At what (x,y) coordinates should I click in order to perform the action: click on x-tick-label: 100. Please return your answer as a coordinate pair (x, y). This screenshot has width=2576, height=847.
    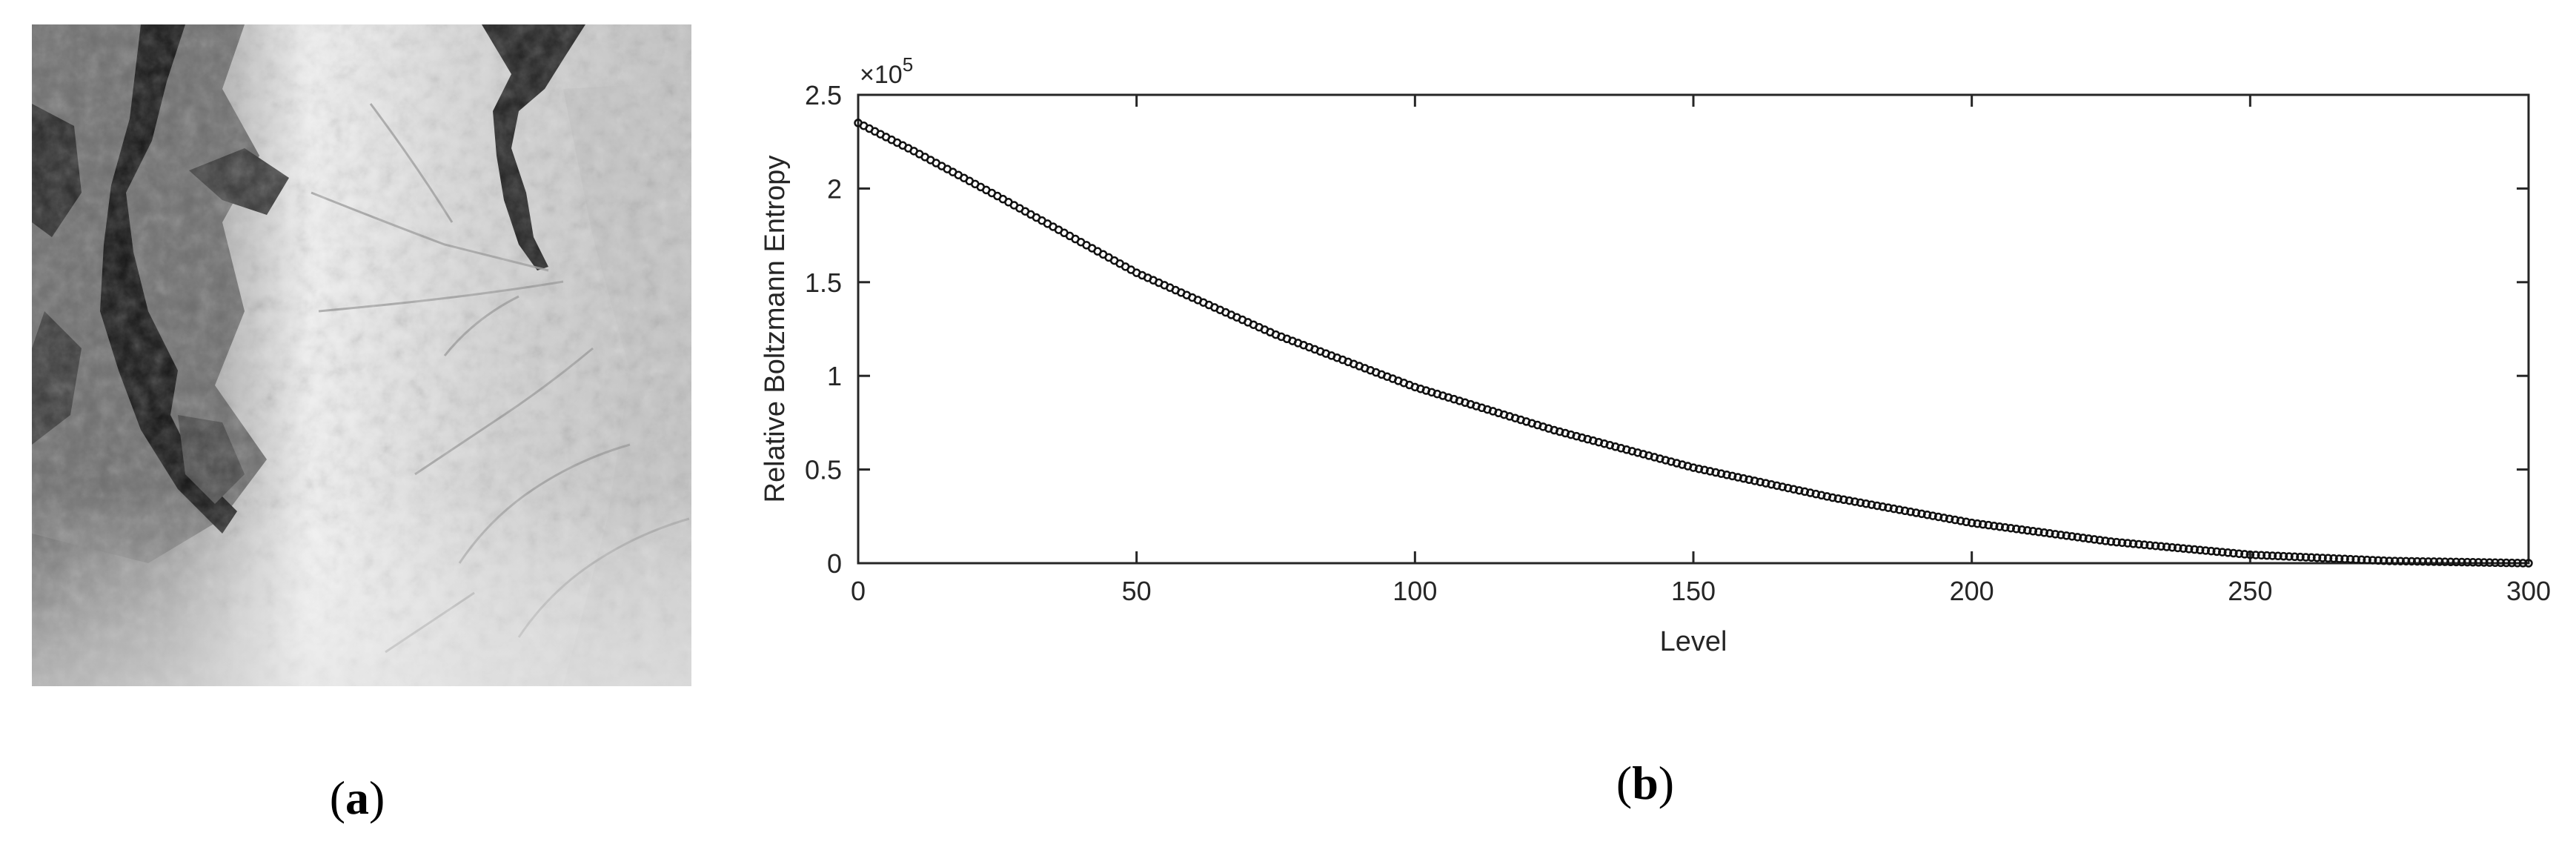
    Looking at the image, I should click on (1414, 591).